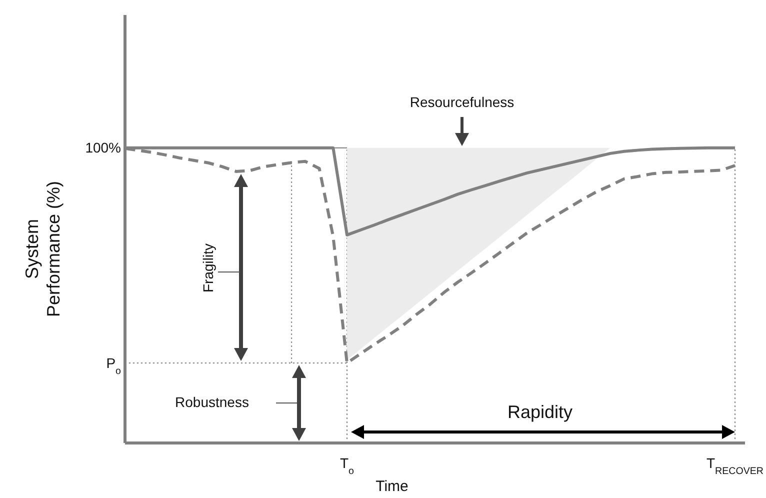  What do you see at coordinates (392, 486) in the screenshot?
I see `x-axis-title: Time` at bounding box center [392, 486].